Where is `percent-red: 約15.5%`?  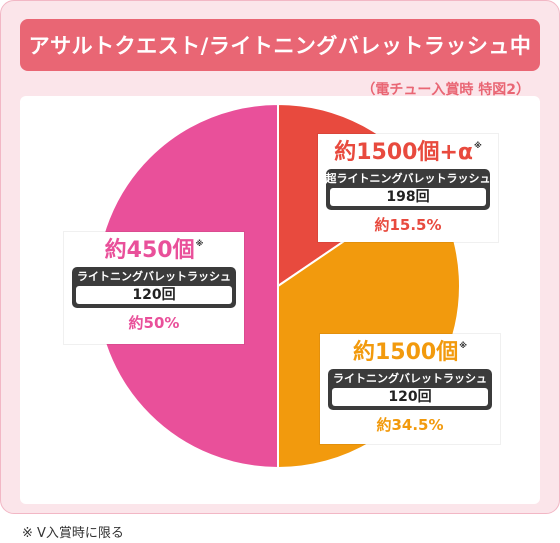 percent-red: 約15.5% is located at coordinates (408, 225).